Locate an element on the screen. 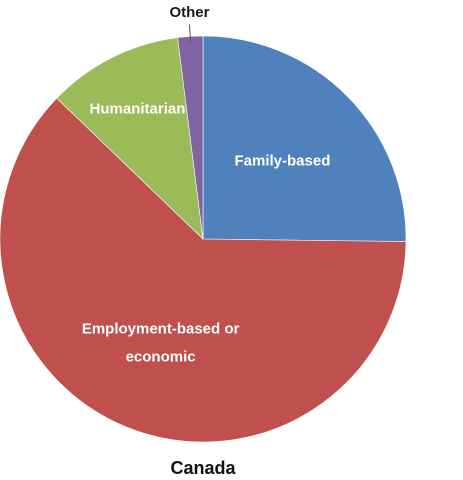 This screenshot has width=463, height=480. pie-label-humanitarian: Humanitarian is located at coordinates (138, 108).